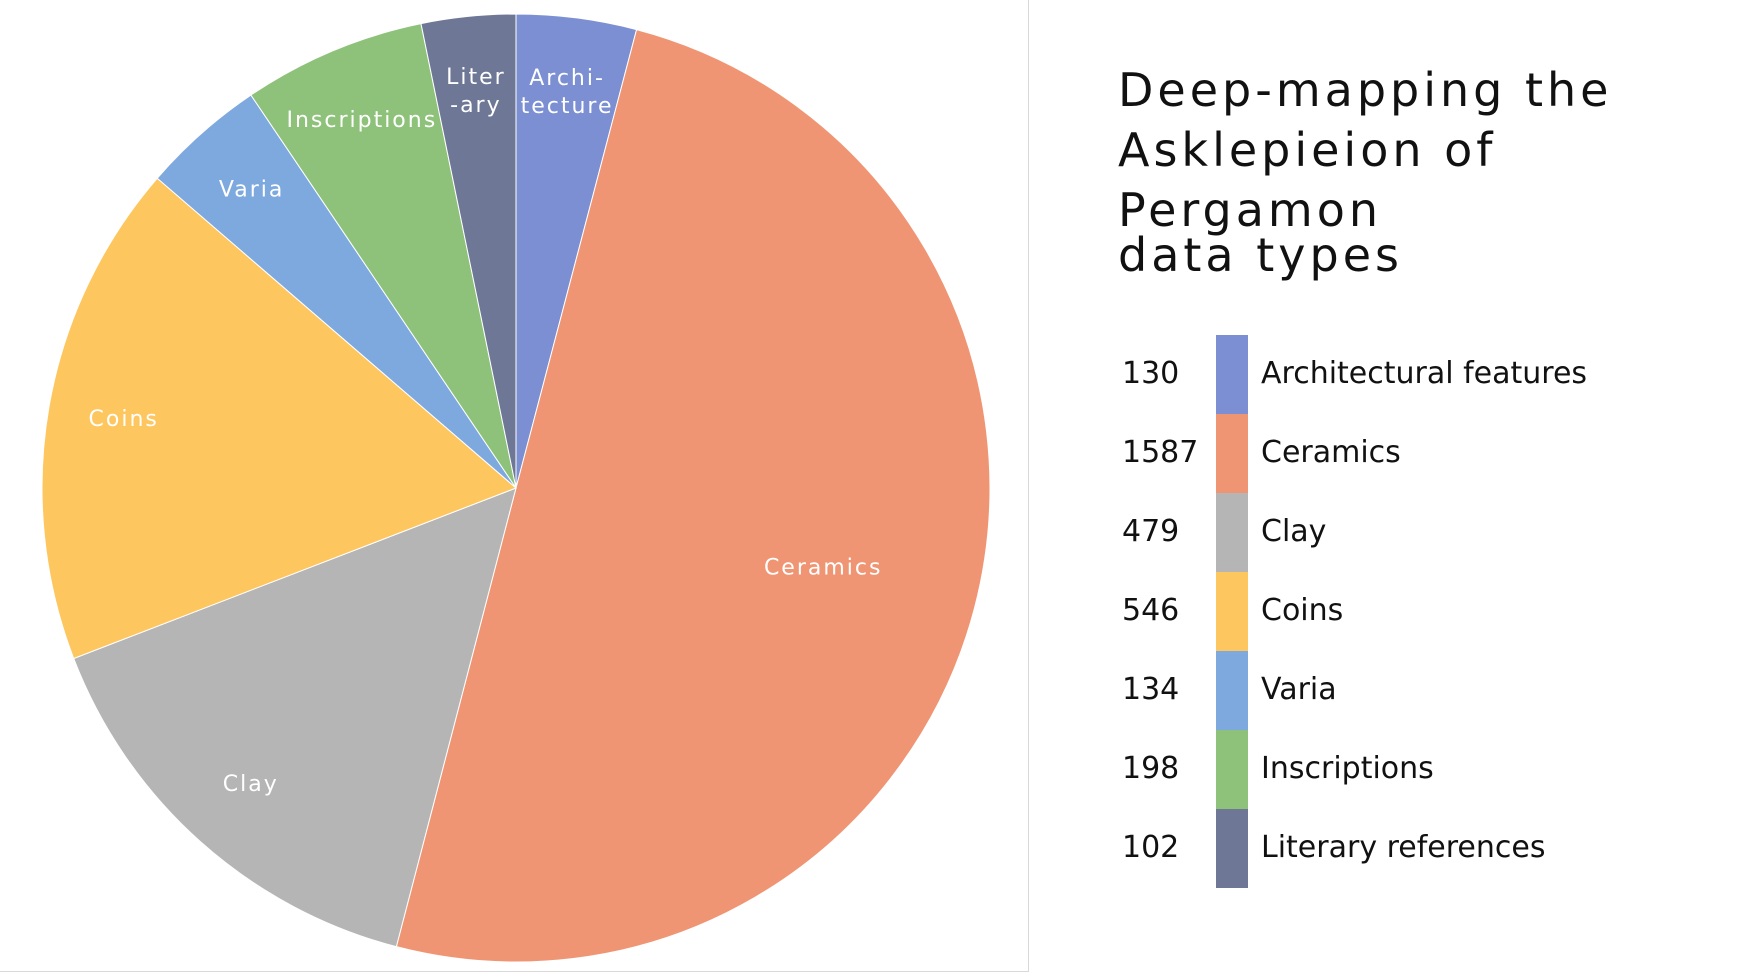 The height and width of the screenshot is (975, 1750). Describe the element at coordinates (567, 78) in the screenshot. I see `slice-label: Archi-` at that location.